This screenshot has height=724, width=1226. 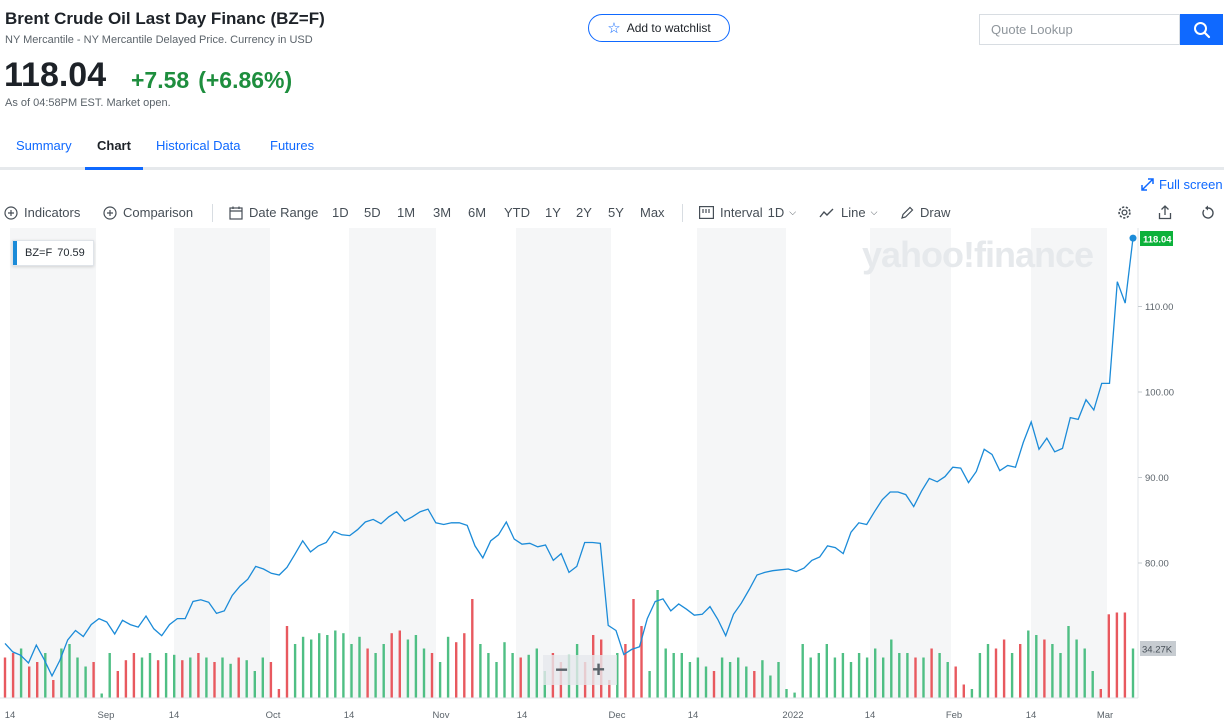 I want to click on comparison-button: Comparison, so click(x=148, y=212).